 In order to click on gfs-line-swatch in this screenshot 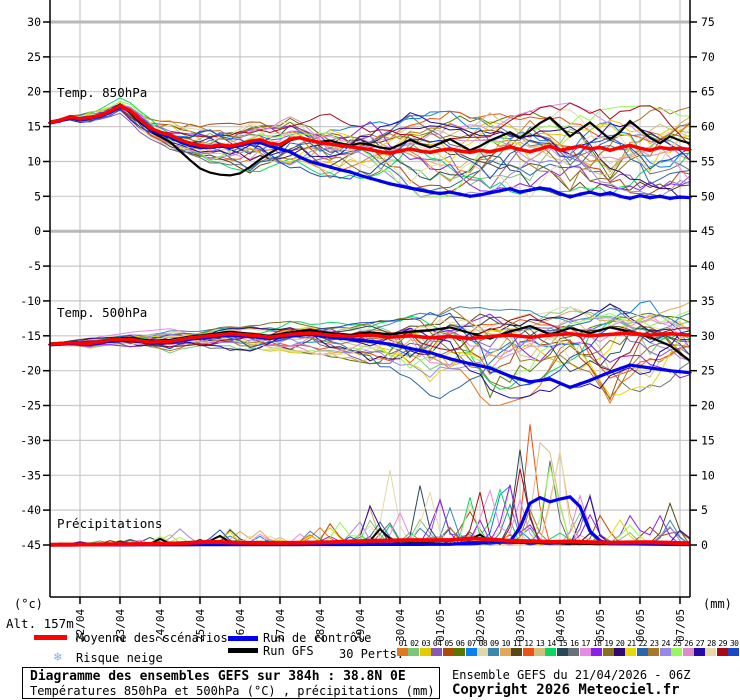, I will do `click(243, 650)`.